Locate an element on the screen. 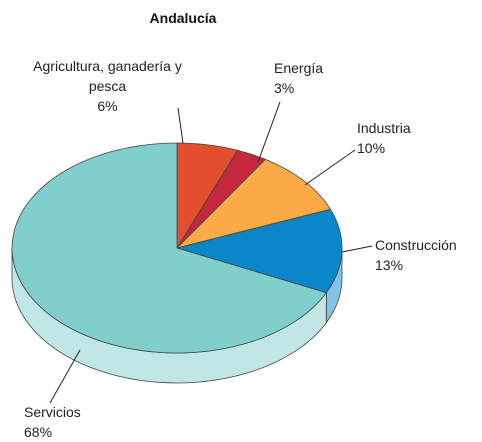  value-label: 3% is located at coordinates (284, 88).